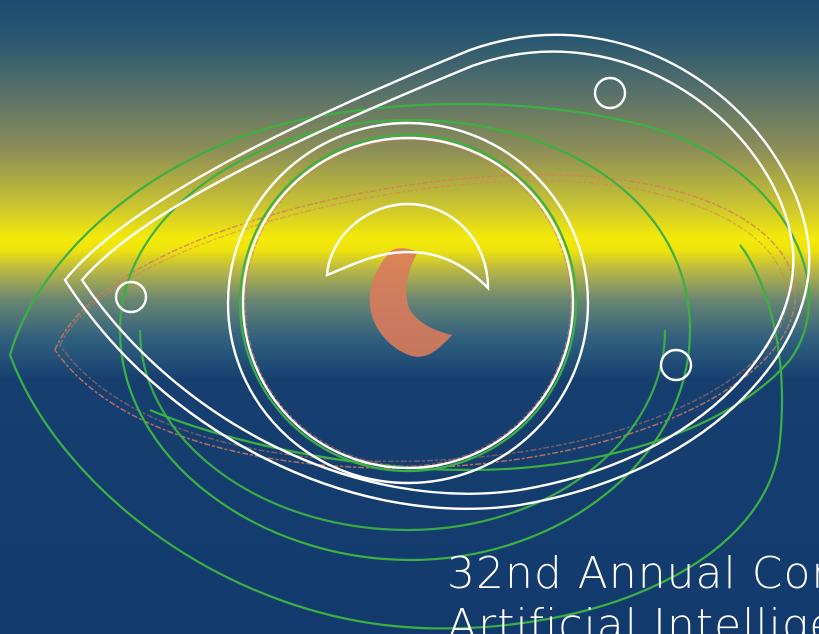 This screenshot has width=819, height=634. Describe the element at coordinates (676, 365) in the screenshot. I see `small-circle-right` at that location.